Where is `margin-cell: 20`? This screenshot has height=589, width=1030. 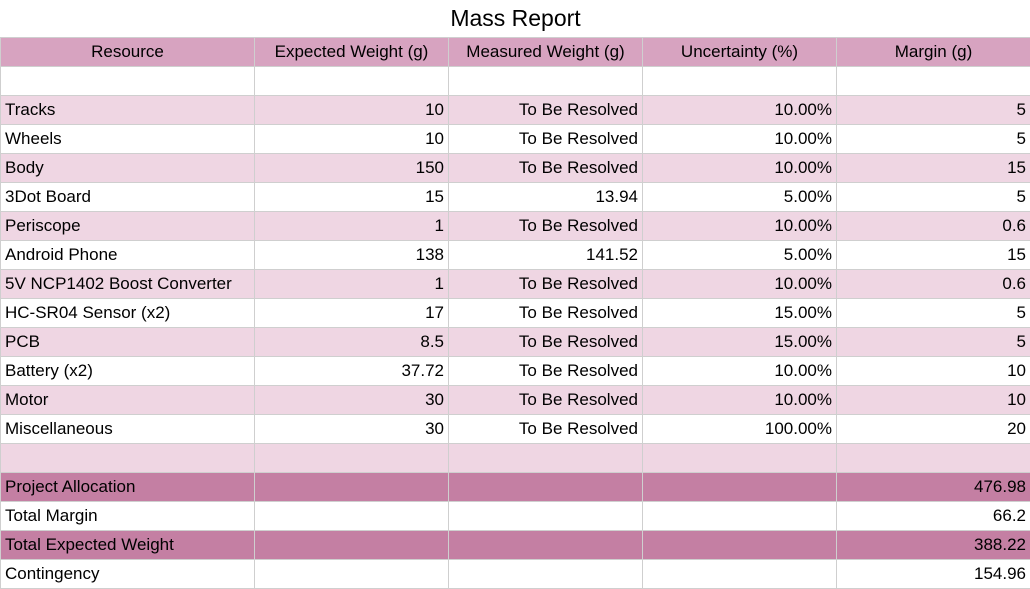
margin-cell: 20 is located at coordinates (932, 429).